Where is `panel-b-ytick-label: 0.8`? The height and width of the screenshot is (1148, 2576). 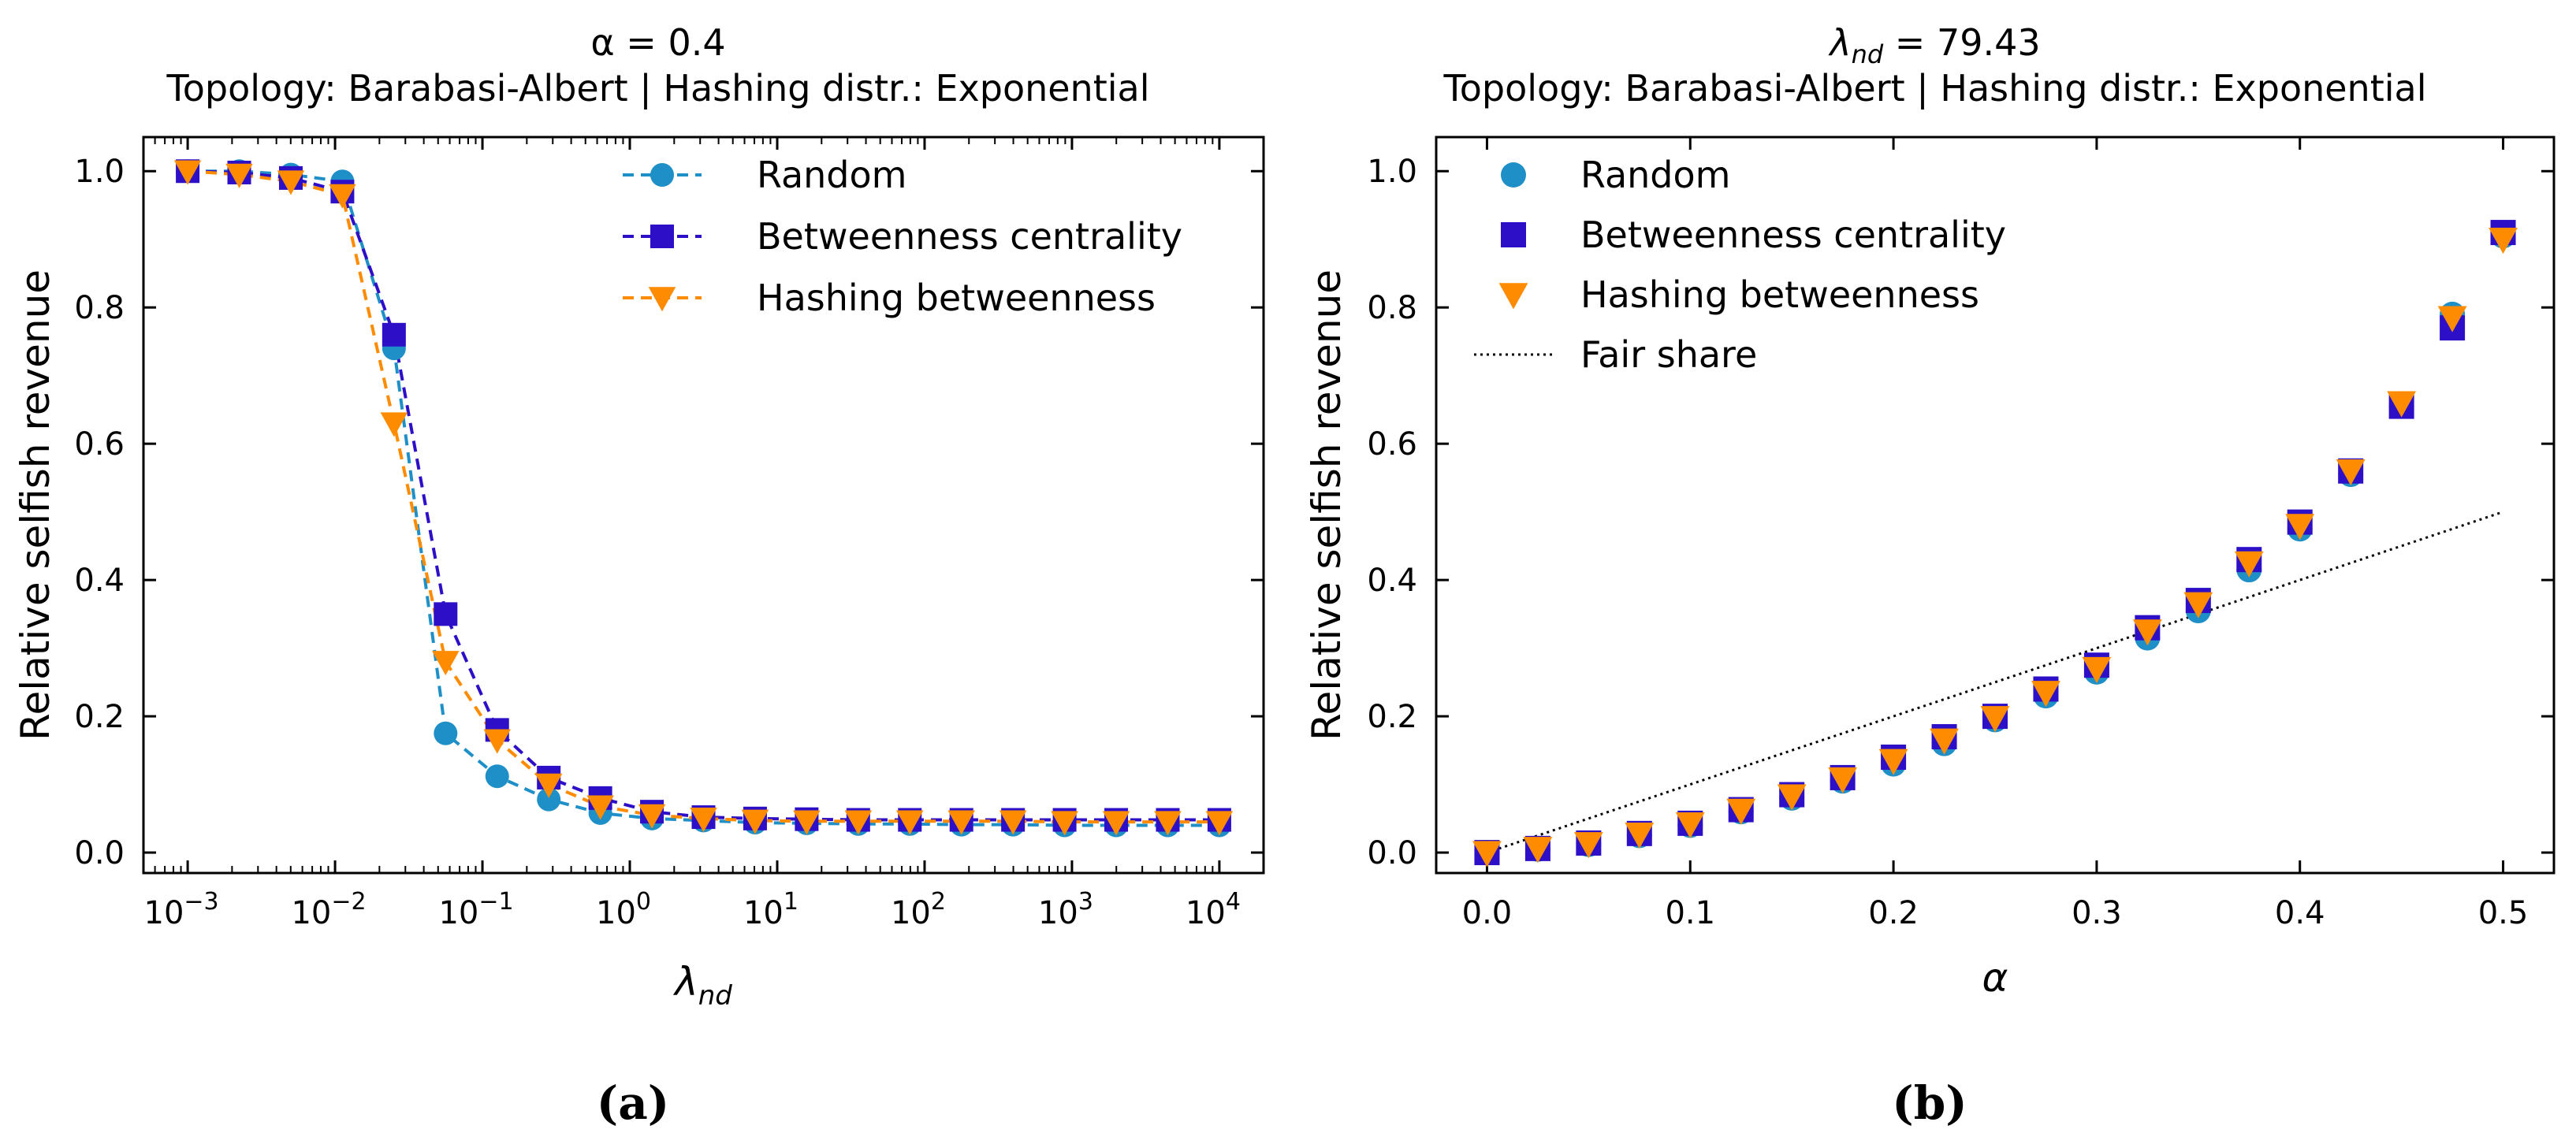 panel-b-ytick-label: 0.8 is located at coordinates (1392, 308).